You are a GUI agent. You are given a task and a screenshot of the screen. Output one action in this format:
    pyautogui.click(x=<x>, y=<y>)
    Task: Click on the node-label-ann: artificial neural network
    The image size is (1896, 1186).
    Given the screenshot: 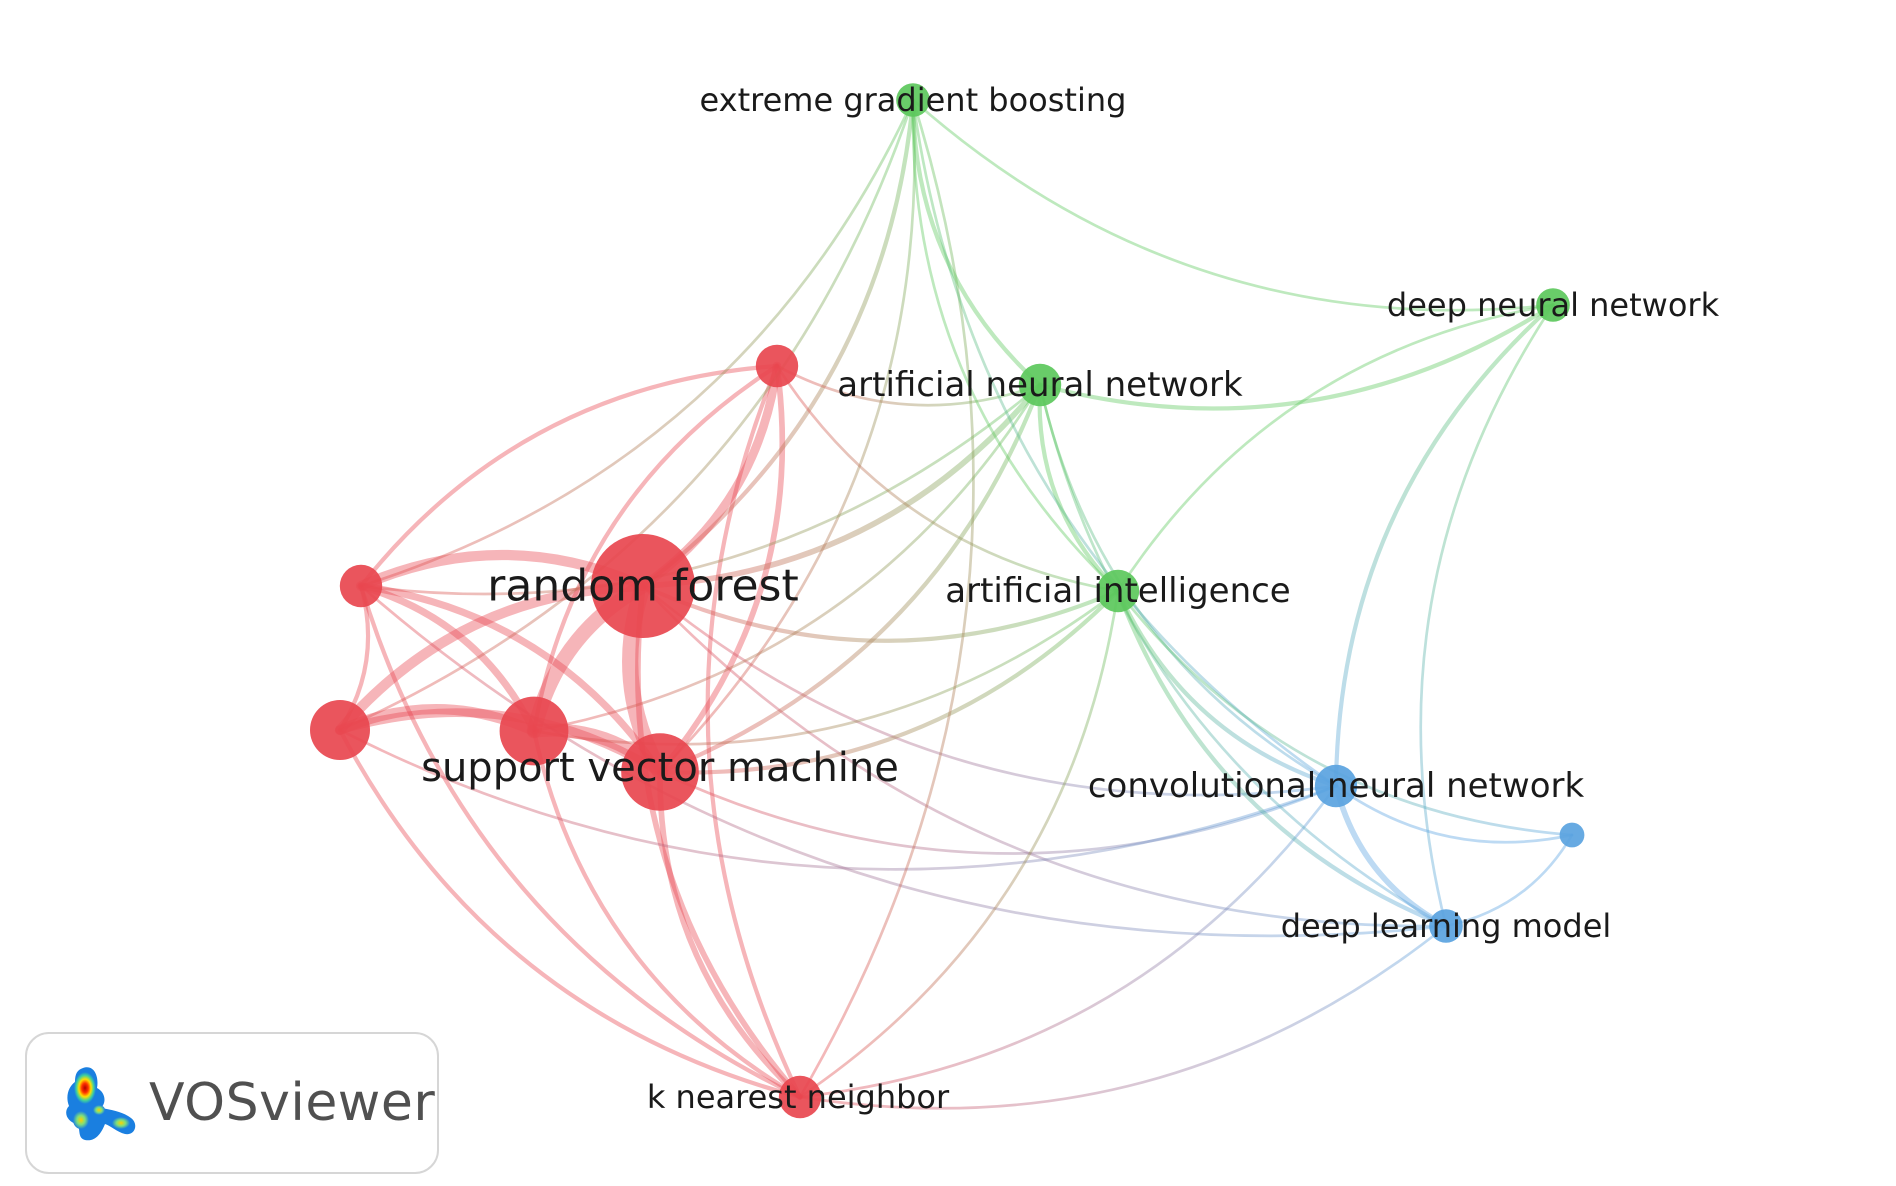 What is the action you would take?
    pyautogui.click(x=1040, y=385)
    